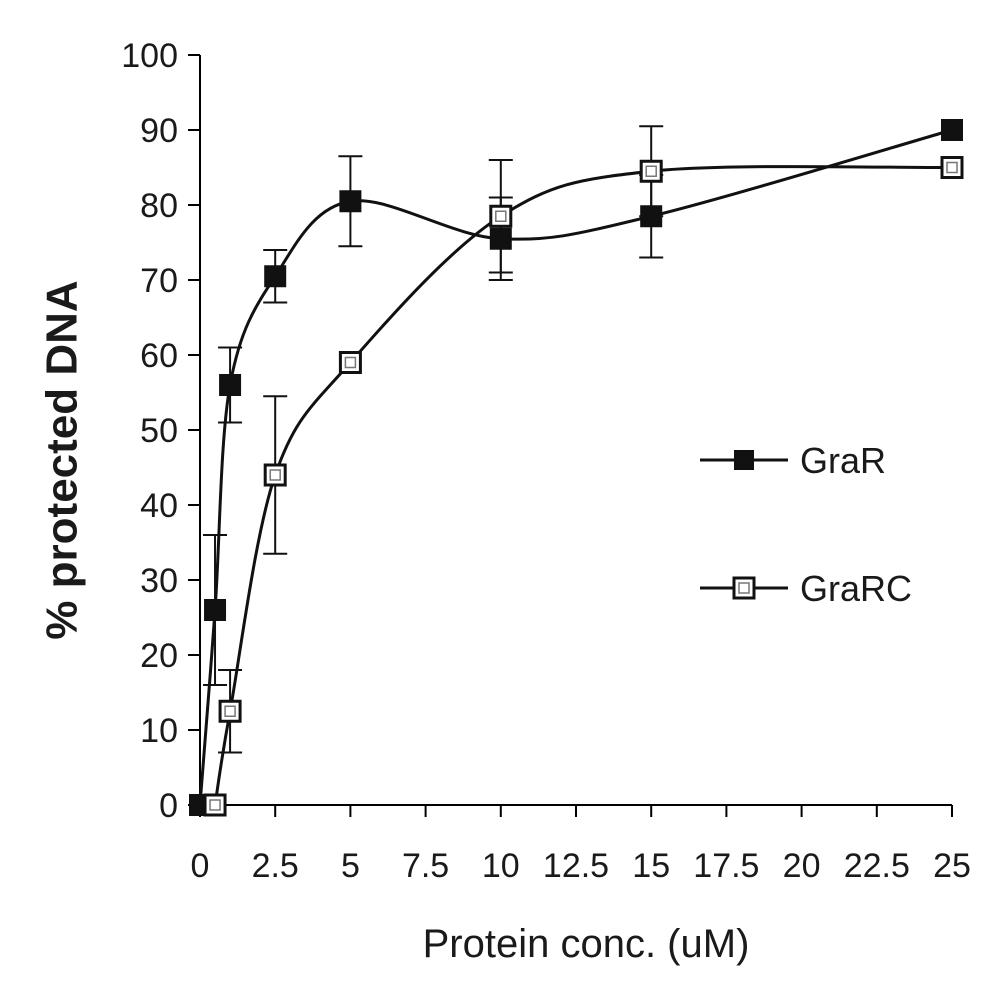  What do you see at coordinates (651, 866) in the screenshot?
I see `x-tick-label: 15` at bounding box center [651, 866].